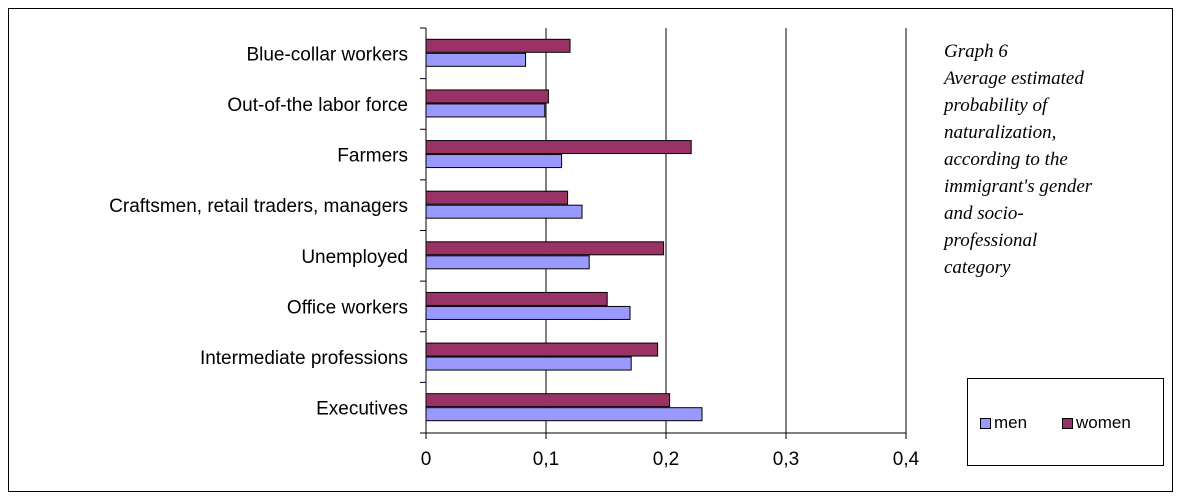  I want to click on legend-swatch-men, so click(985, 423).